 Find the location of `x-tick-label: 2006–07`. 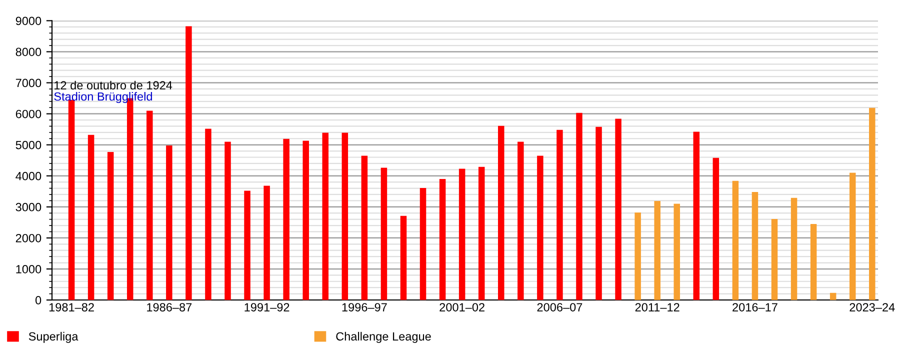

x-tick-label: 2006–07 is located at coordinates (559, 307).